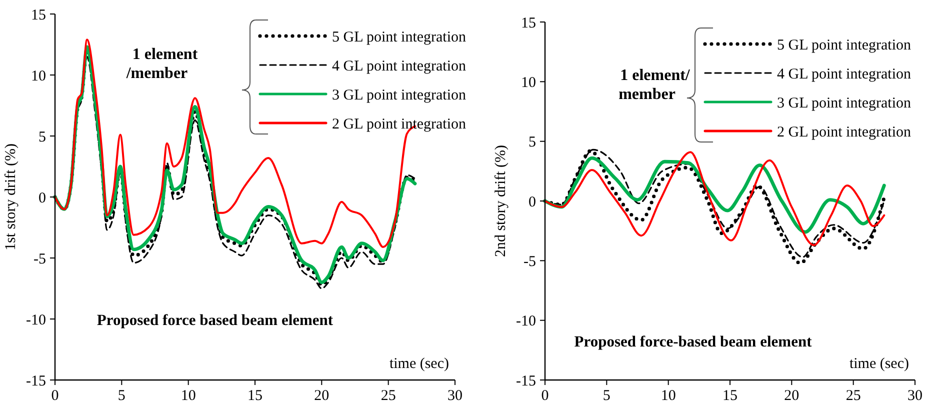 The height and width of the screenshot is (415, 932). What do you see at coordinates (654, 85) in the screenshot?
I see `annotation: 1 element/ member` at bounding box center [654, 85].